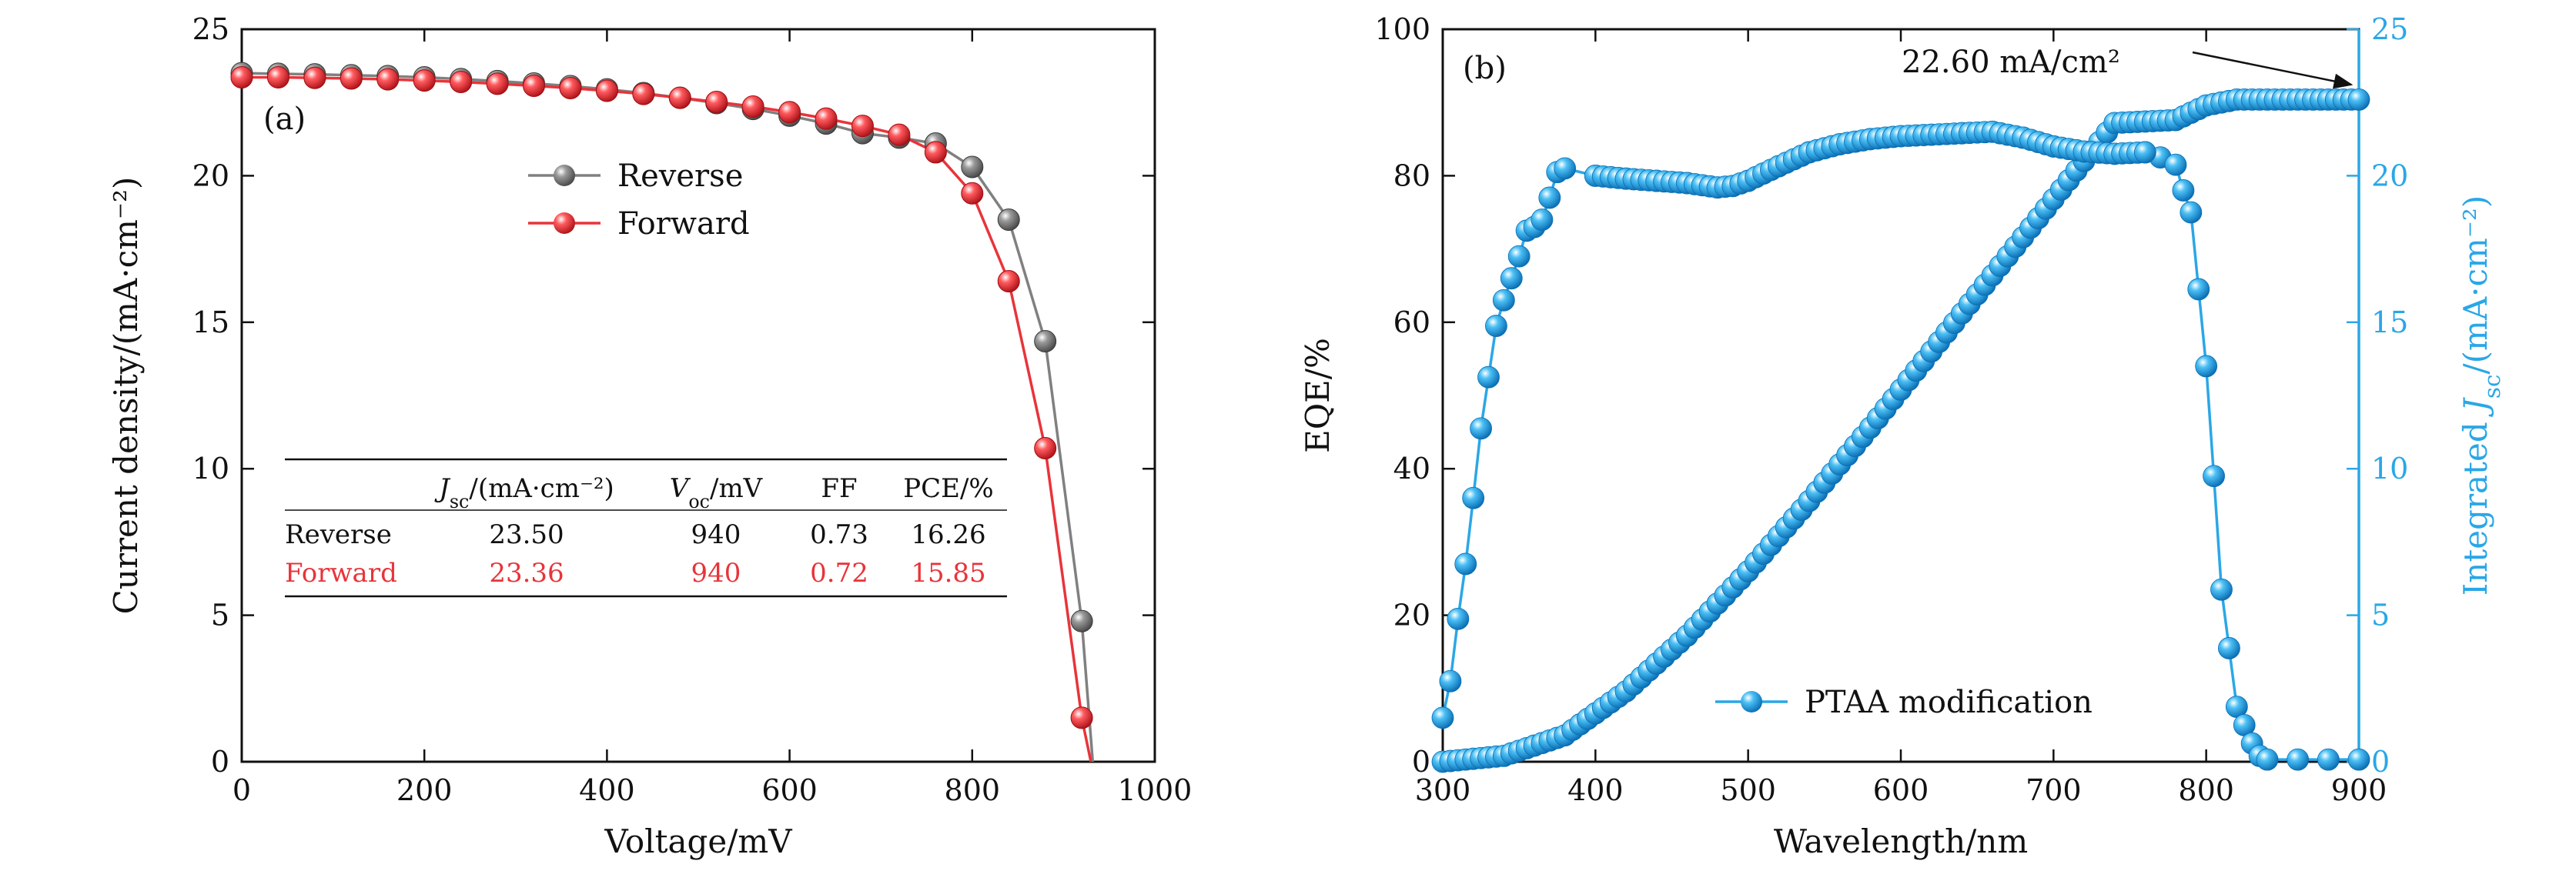  Describe the element at coordinates (1485, 69) in the screenshot. I see `panel-b-label: (b)` at that location.